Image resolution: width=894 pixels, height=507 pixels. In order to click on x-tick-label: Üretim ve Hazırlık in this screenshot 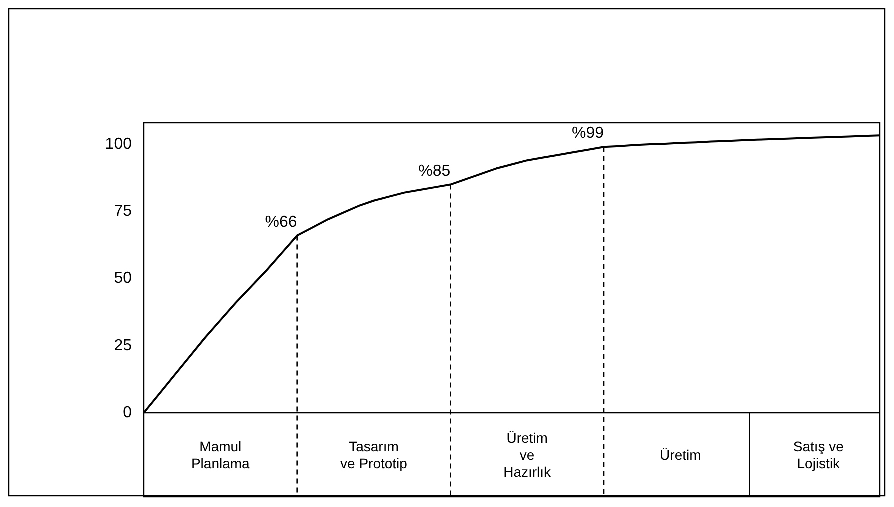, I will do `click(528, 455)`.